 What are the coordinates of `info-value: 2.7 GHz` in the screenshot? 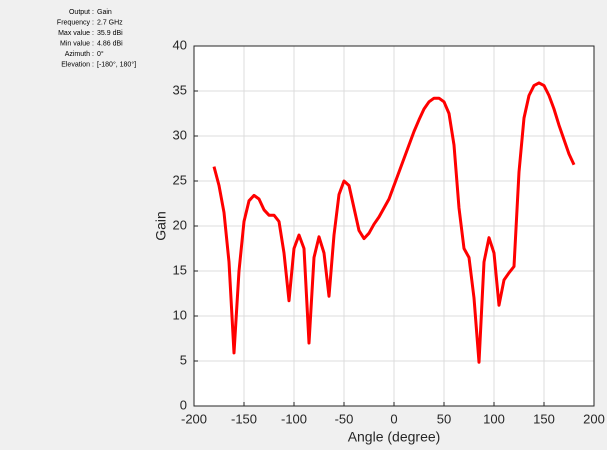 It's located at (110, 22).